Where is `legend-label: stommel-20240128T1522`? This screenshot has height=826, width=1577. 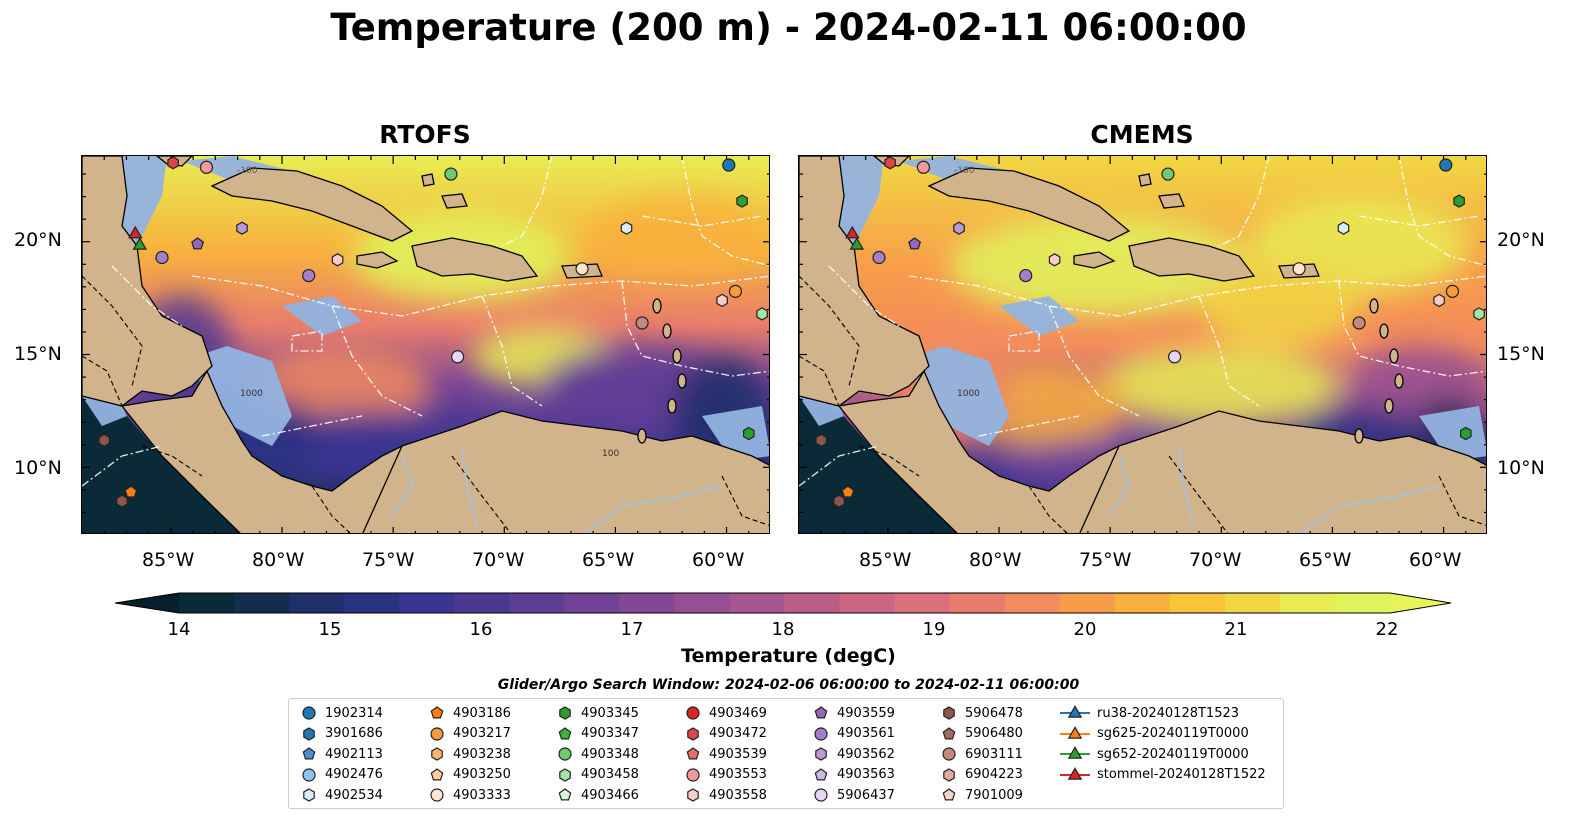
legend-label: stommel-20240128T1522 is located at coordinates (1181, 774).